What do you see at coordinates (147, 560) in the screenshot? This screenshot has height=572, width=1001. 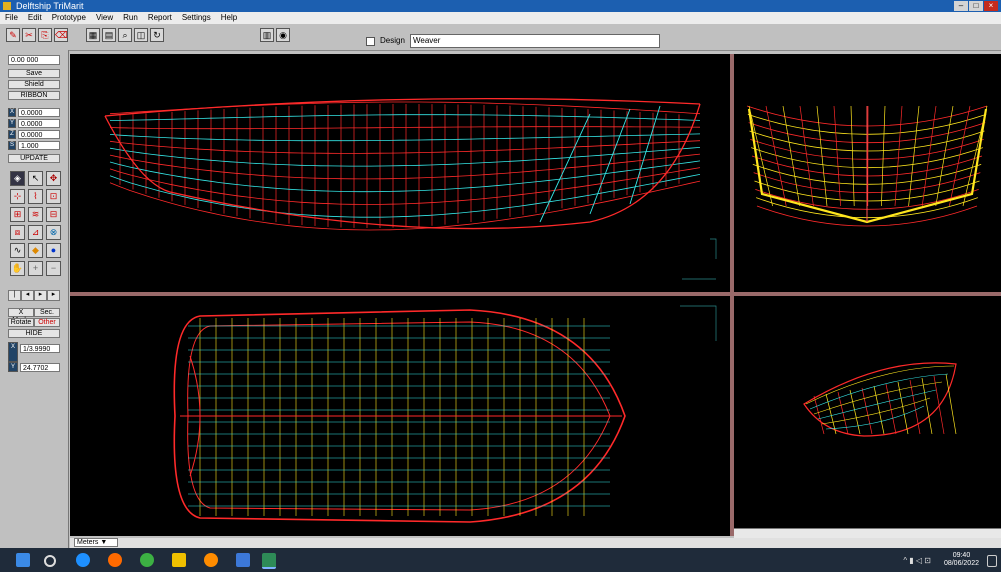 I see `chrome-icon` at bounding box center [147, 560].